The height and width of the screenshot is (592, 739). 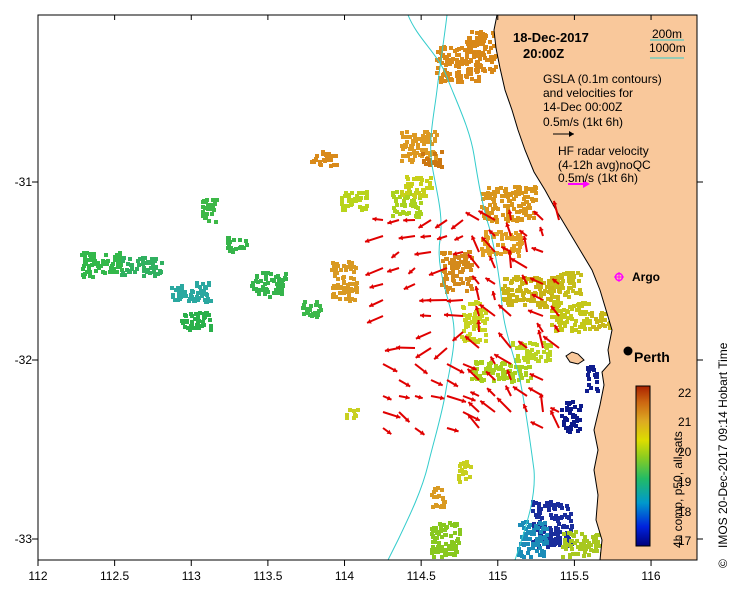 What do you see at coordinates (462, 318) in the screenshot?
I see `hf-radar-vectors` at bounding box center [462, 318].